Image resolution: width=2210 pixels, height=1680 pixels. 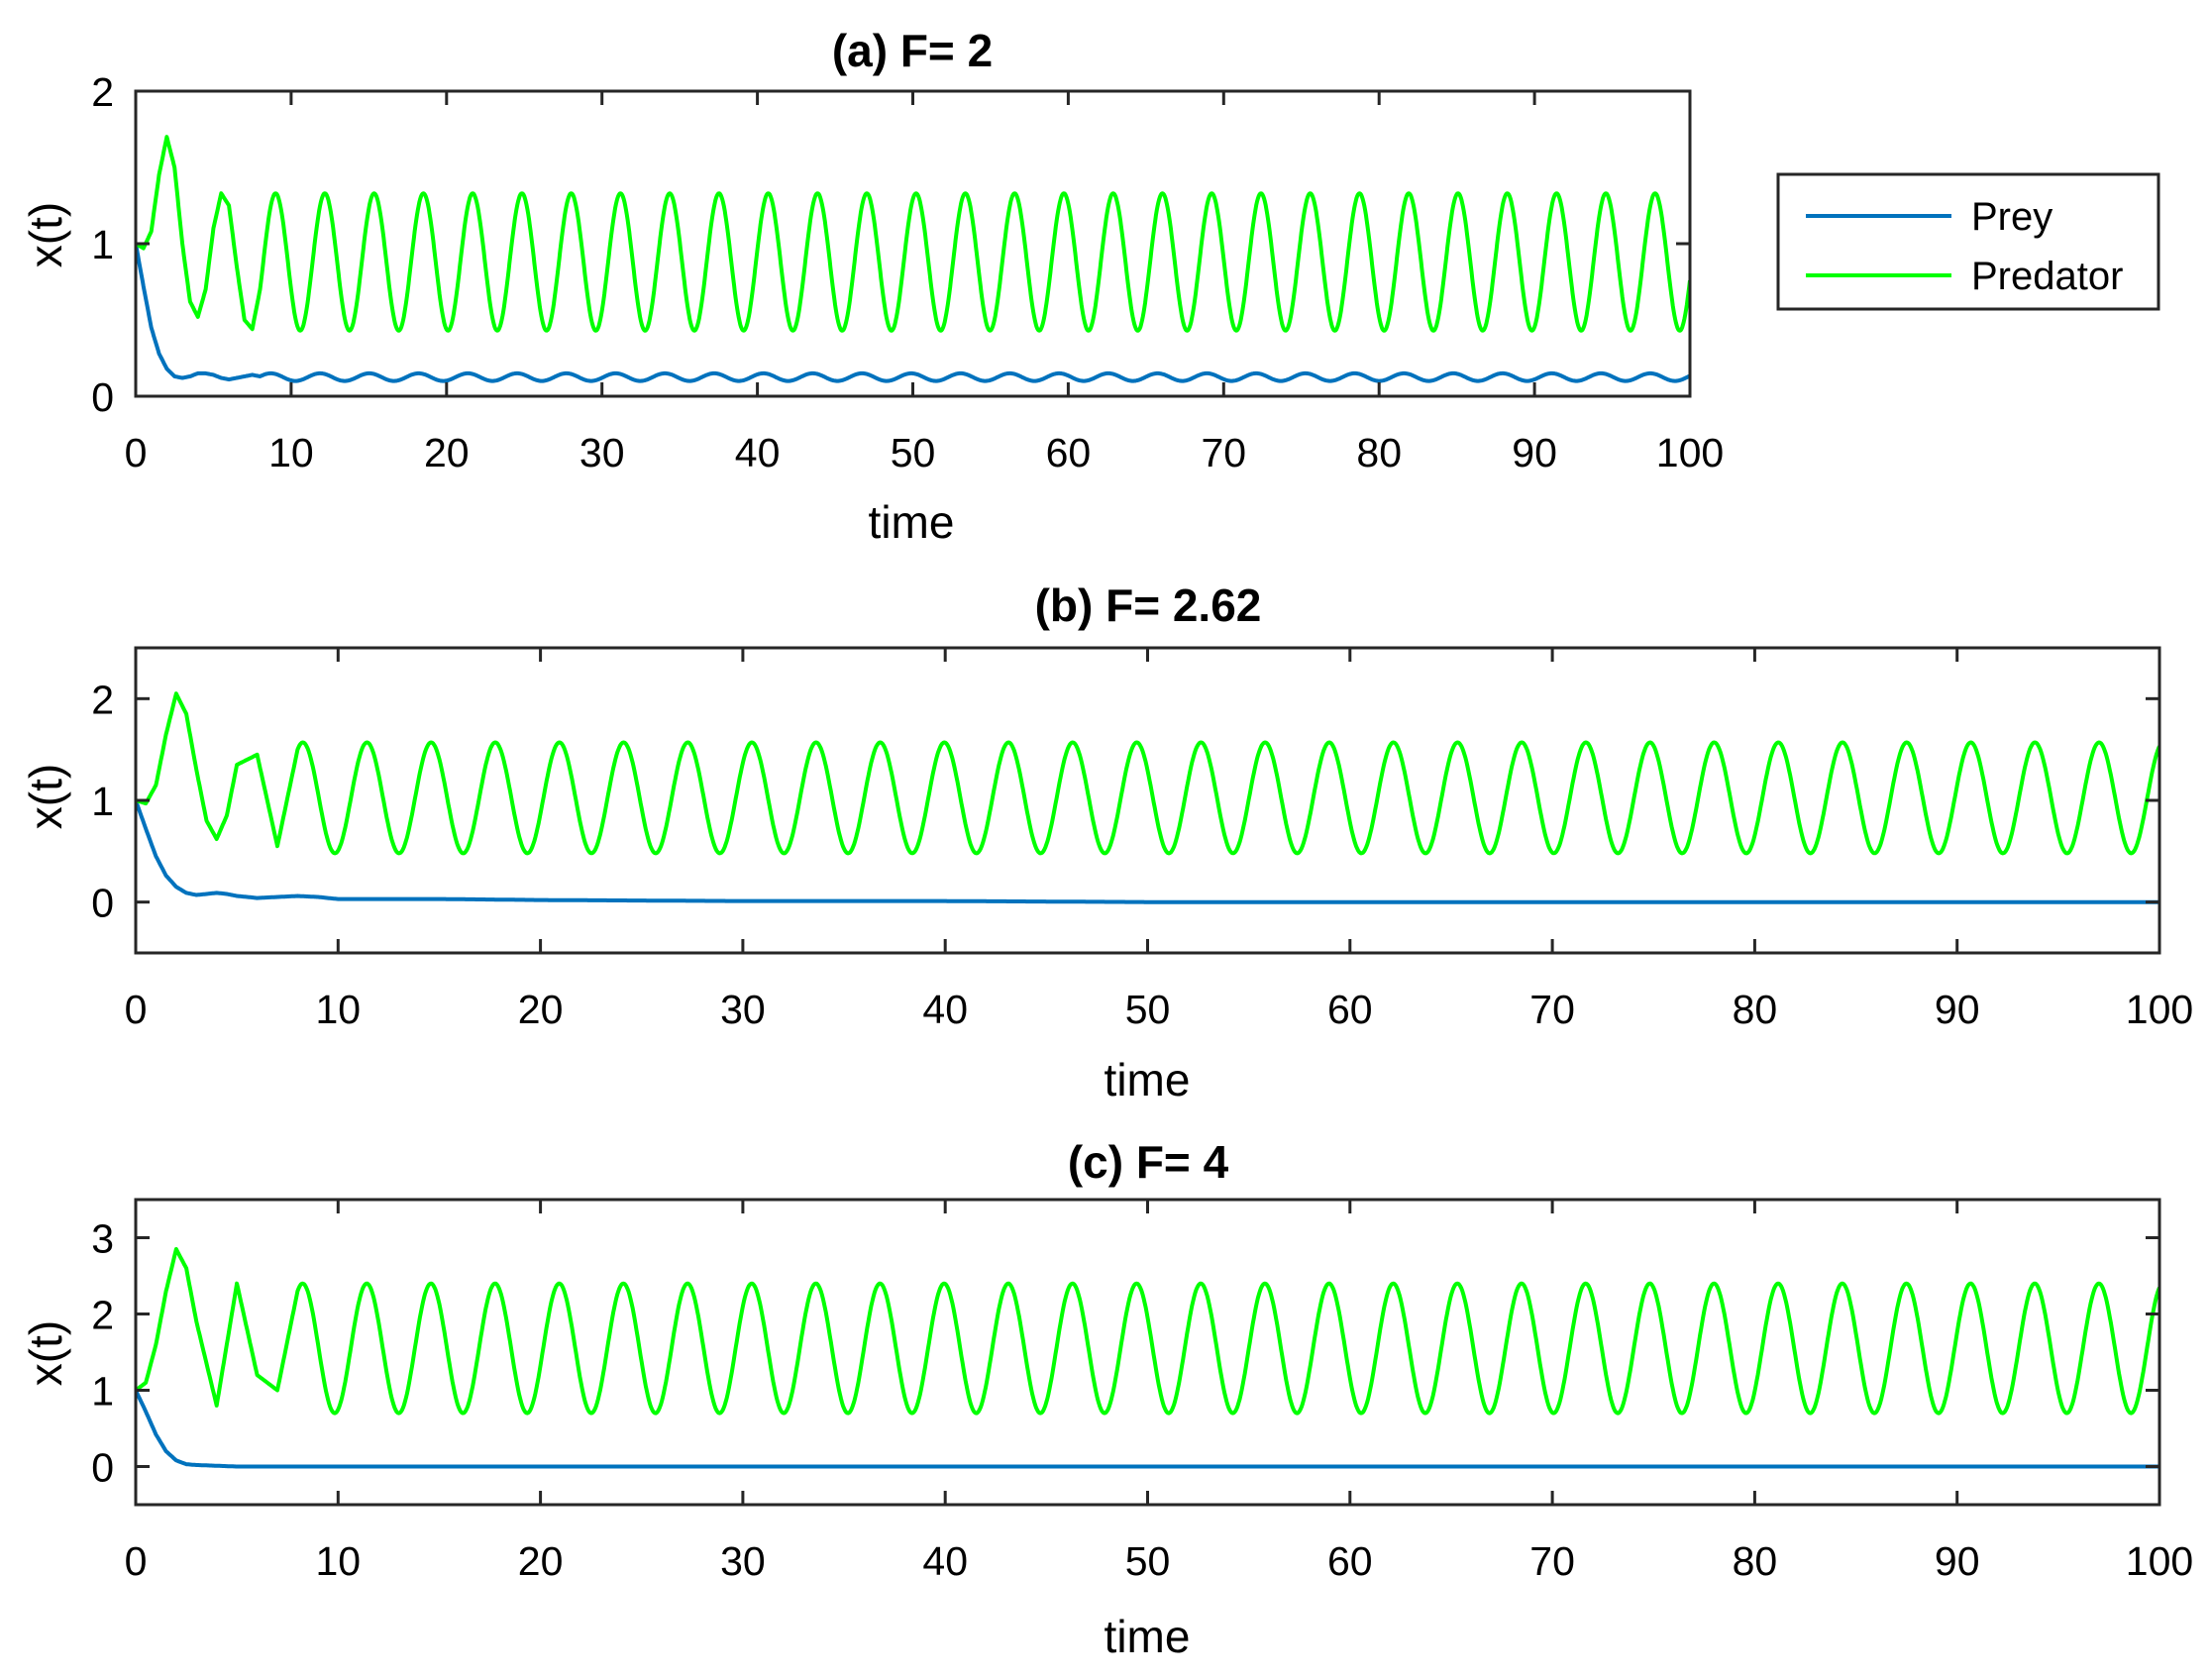 I want to click on panel-a-xtick-label: 40, so click(x=758, y=452).